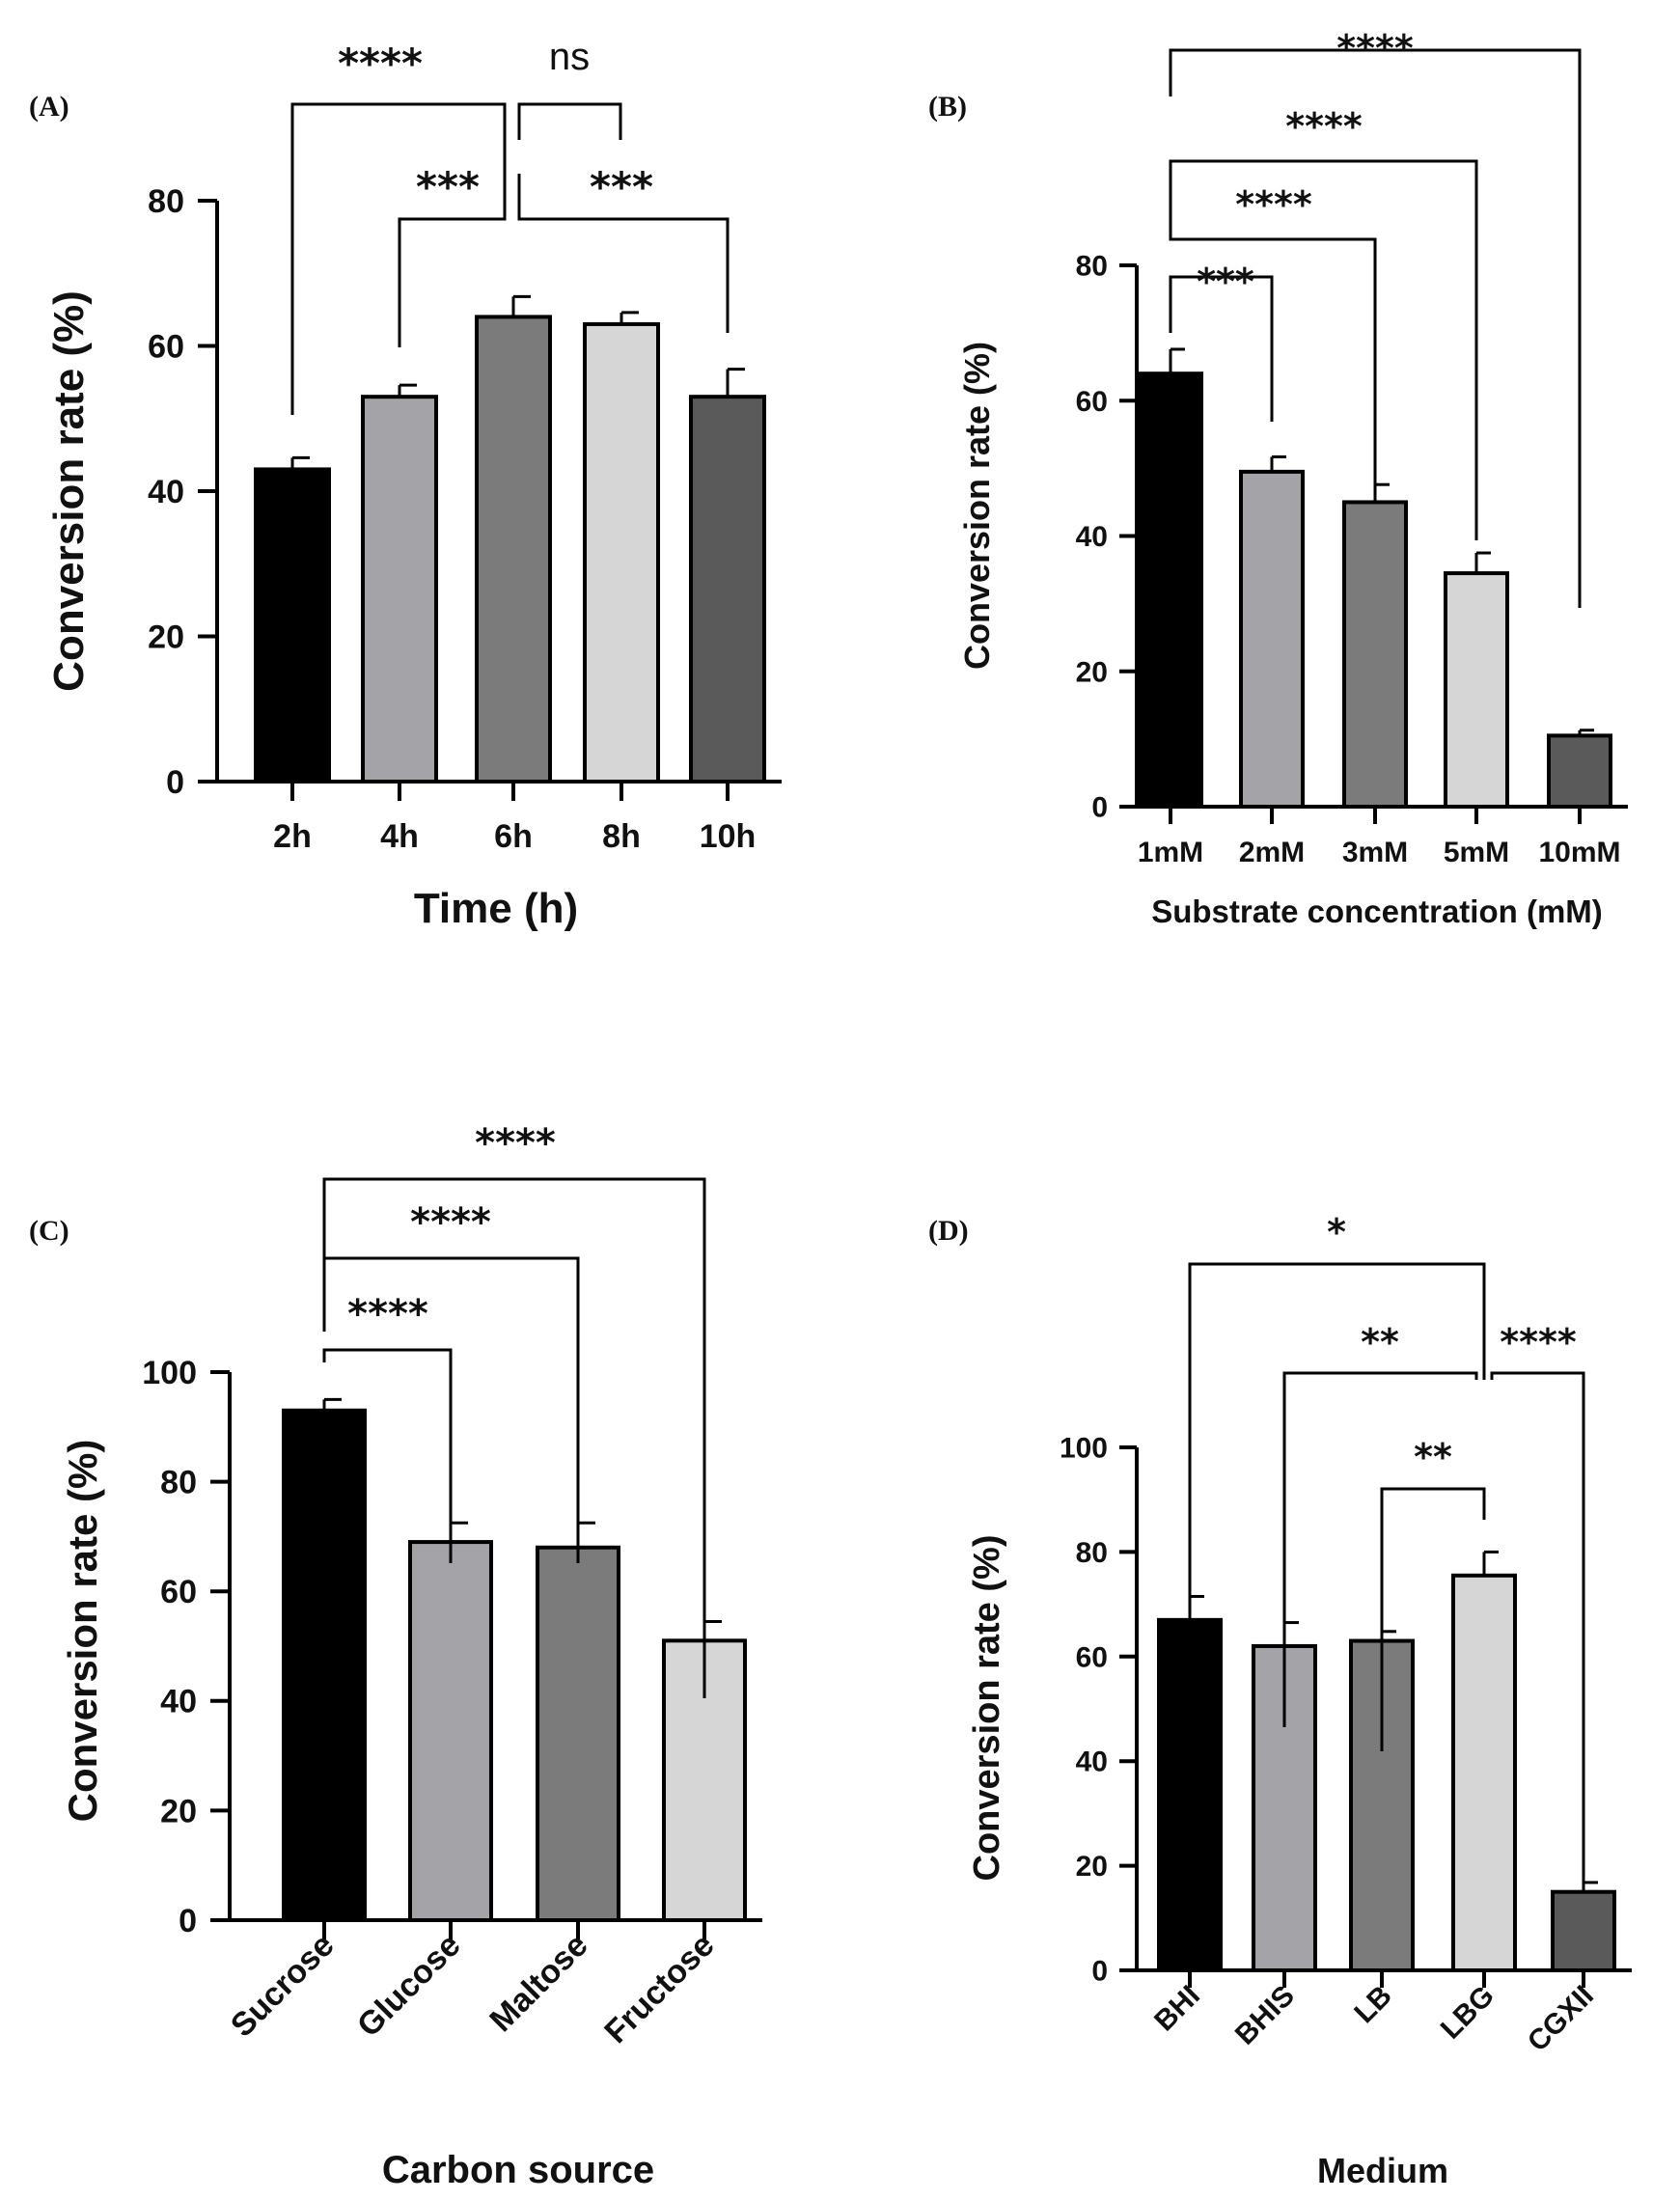 Image resolution: width=1680 pixels, height=2200 pixels. What do you see at coordinates (1477, 852) in the screenshot?
I see `x-tick-label: 5mM` at bounding box center [1477, 852].